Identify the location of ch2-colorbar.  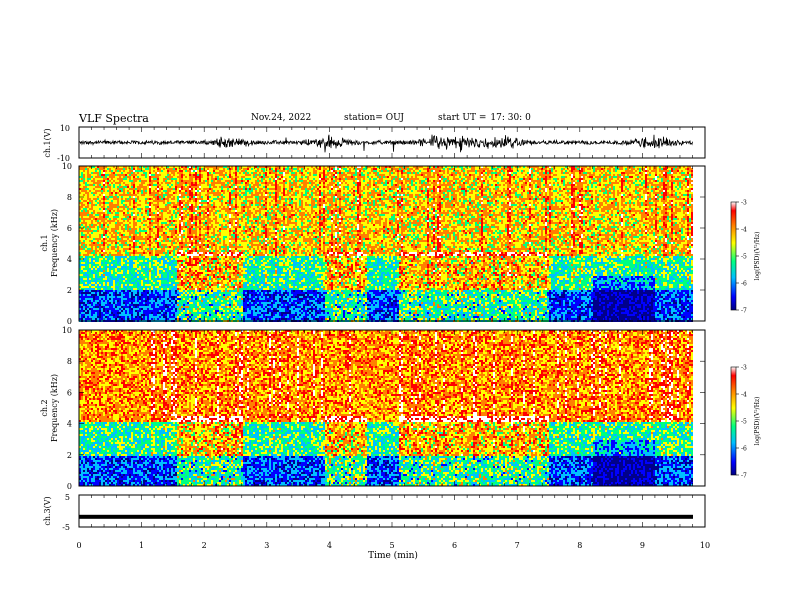
(733, 421).